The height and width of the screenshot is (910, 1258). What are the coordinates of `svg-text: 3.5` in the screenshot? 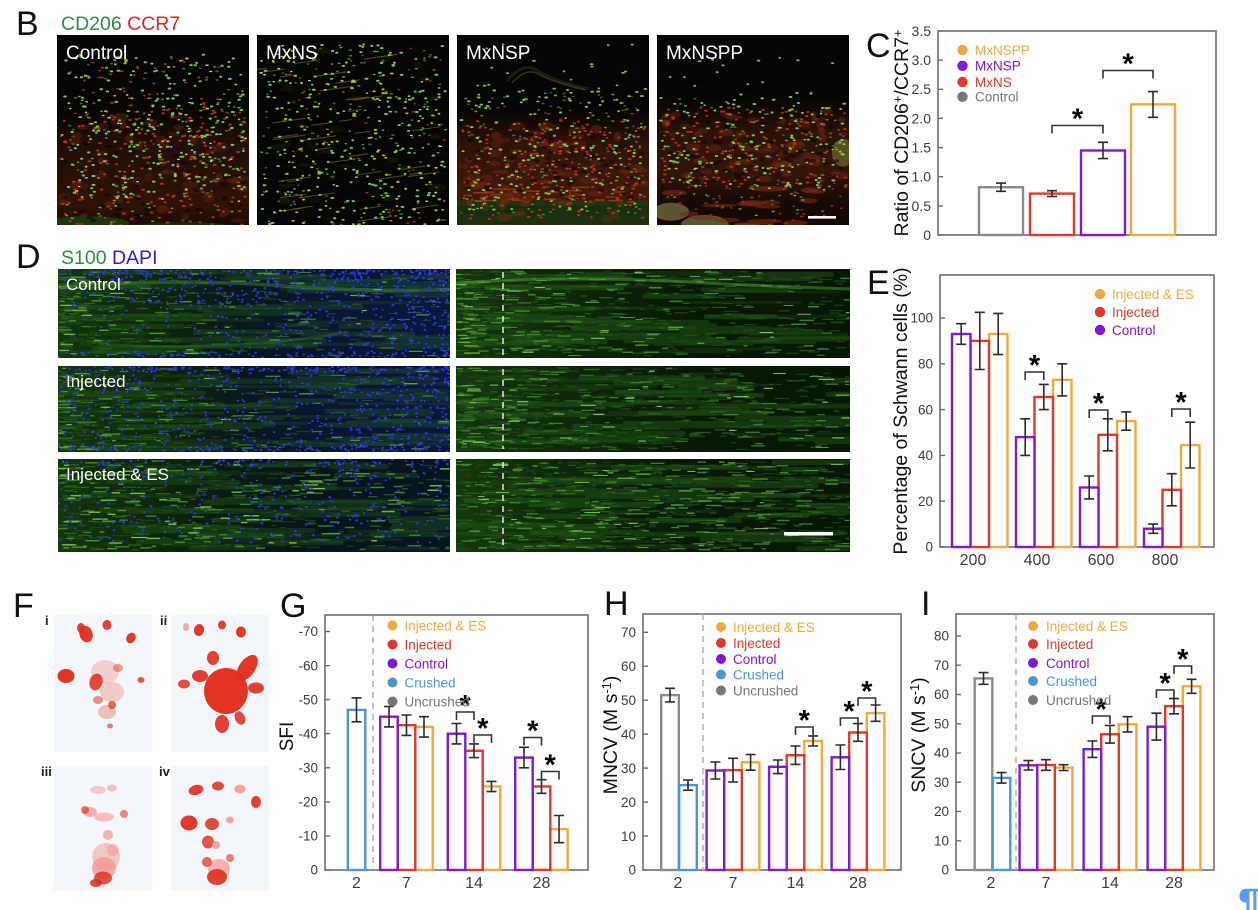 It's located at (922, 31).